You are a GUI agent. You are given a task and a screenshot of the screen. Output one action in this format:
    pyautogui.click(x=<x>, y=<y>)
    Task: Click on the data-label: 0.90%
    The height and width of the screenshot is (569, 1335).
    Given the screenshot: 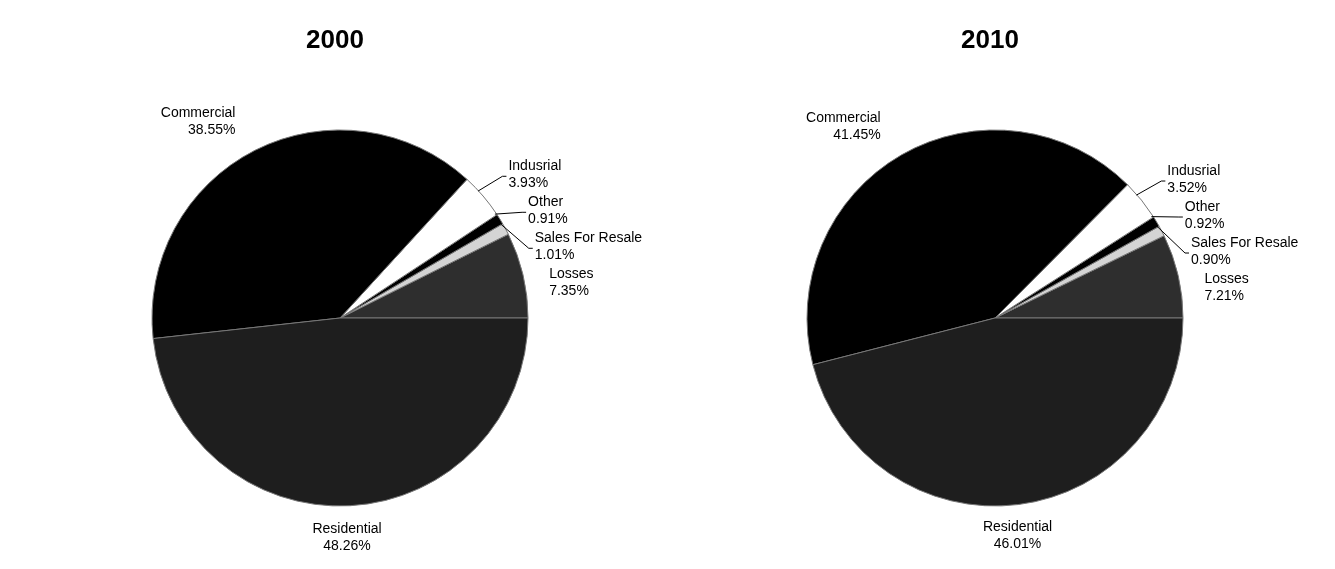 What is the action you would take?
    pyautogui.click(x=1211, y=259)
    